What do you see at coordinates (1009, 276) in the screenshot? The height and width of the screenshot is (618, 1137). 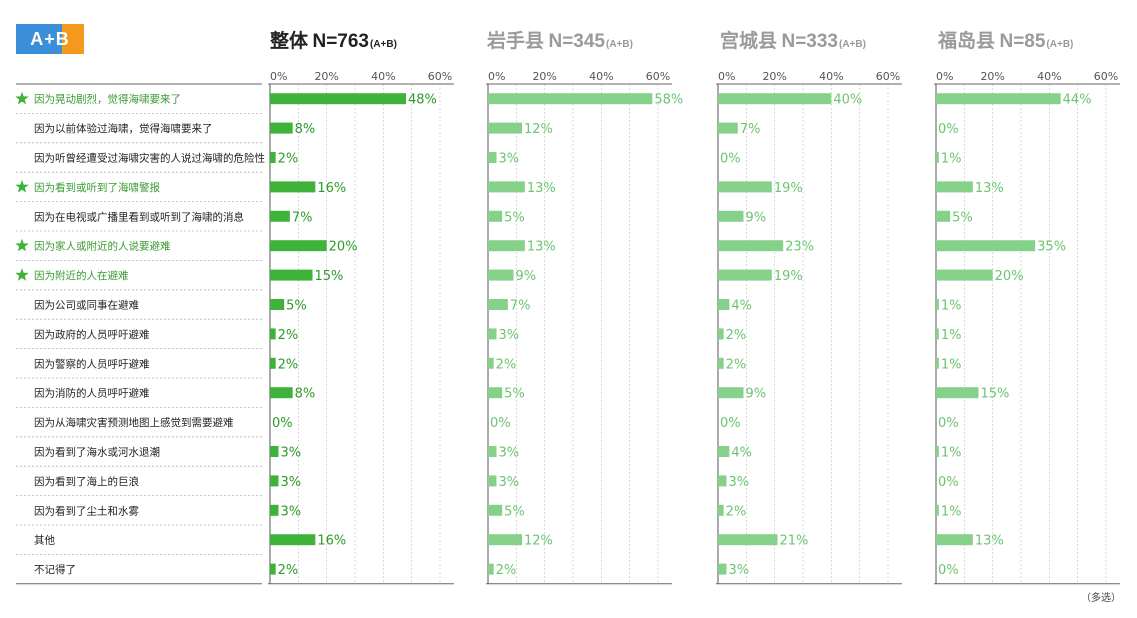 I see `data-label: 20%` at bounding box center [1009, 276].